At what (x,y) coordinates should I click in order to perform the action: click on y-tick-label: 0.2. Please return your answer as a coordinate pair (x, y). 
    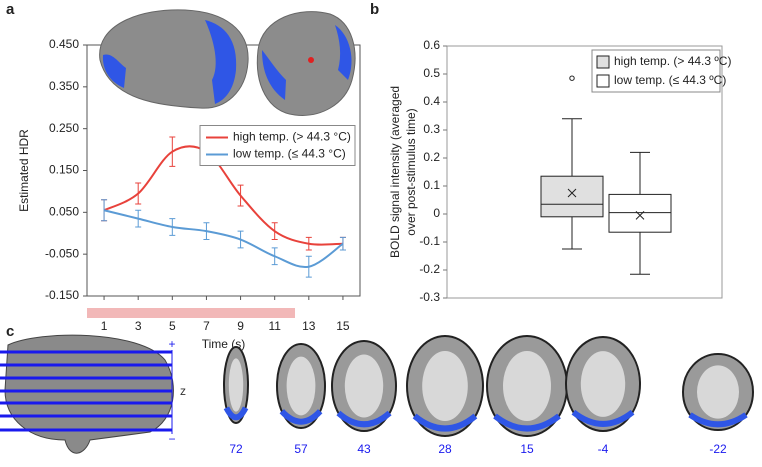
    Looking at the image, I should click on (431, 157).